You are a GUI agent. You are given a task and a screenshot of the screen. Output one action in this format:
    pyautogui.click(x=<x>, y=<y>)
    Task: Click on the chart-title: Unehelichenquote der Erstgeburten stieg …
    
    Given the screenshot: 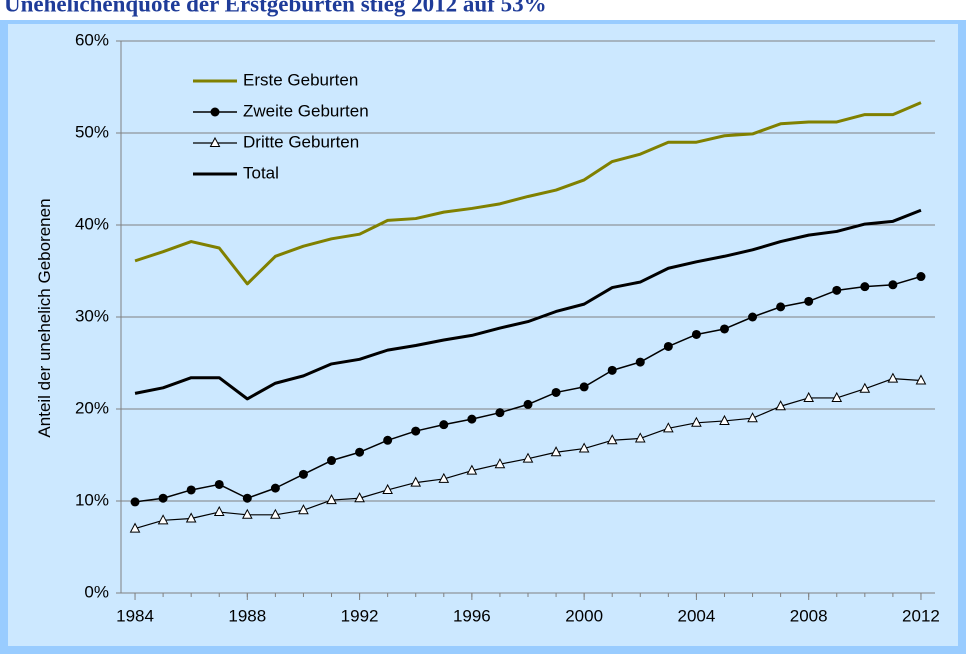 What is the action you would take?
    pyautogui.click(x=275, y=8)
    